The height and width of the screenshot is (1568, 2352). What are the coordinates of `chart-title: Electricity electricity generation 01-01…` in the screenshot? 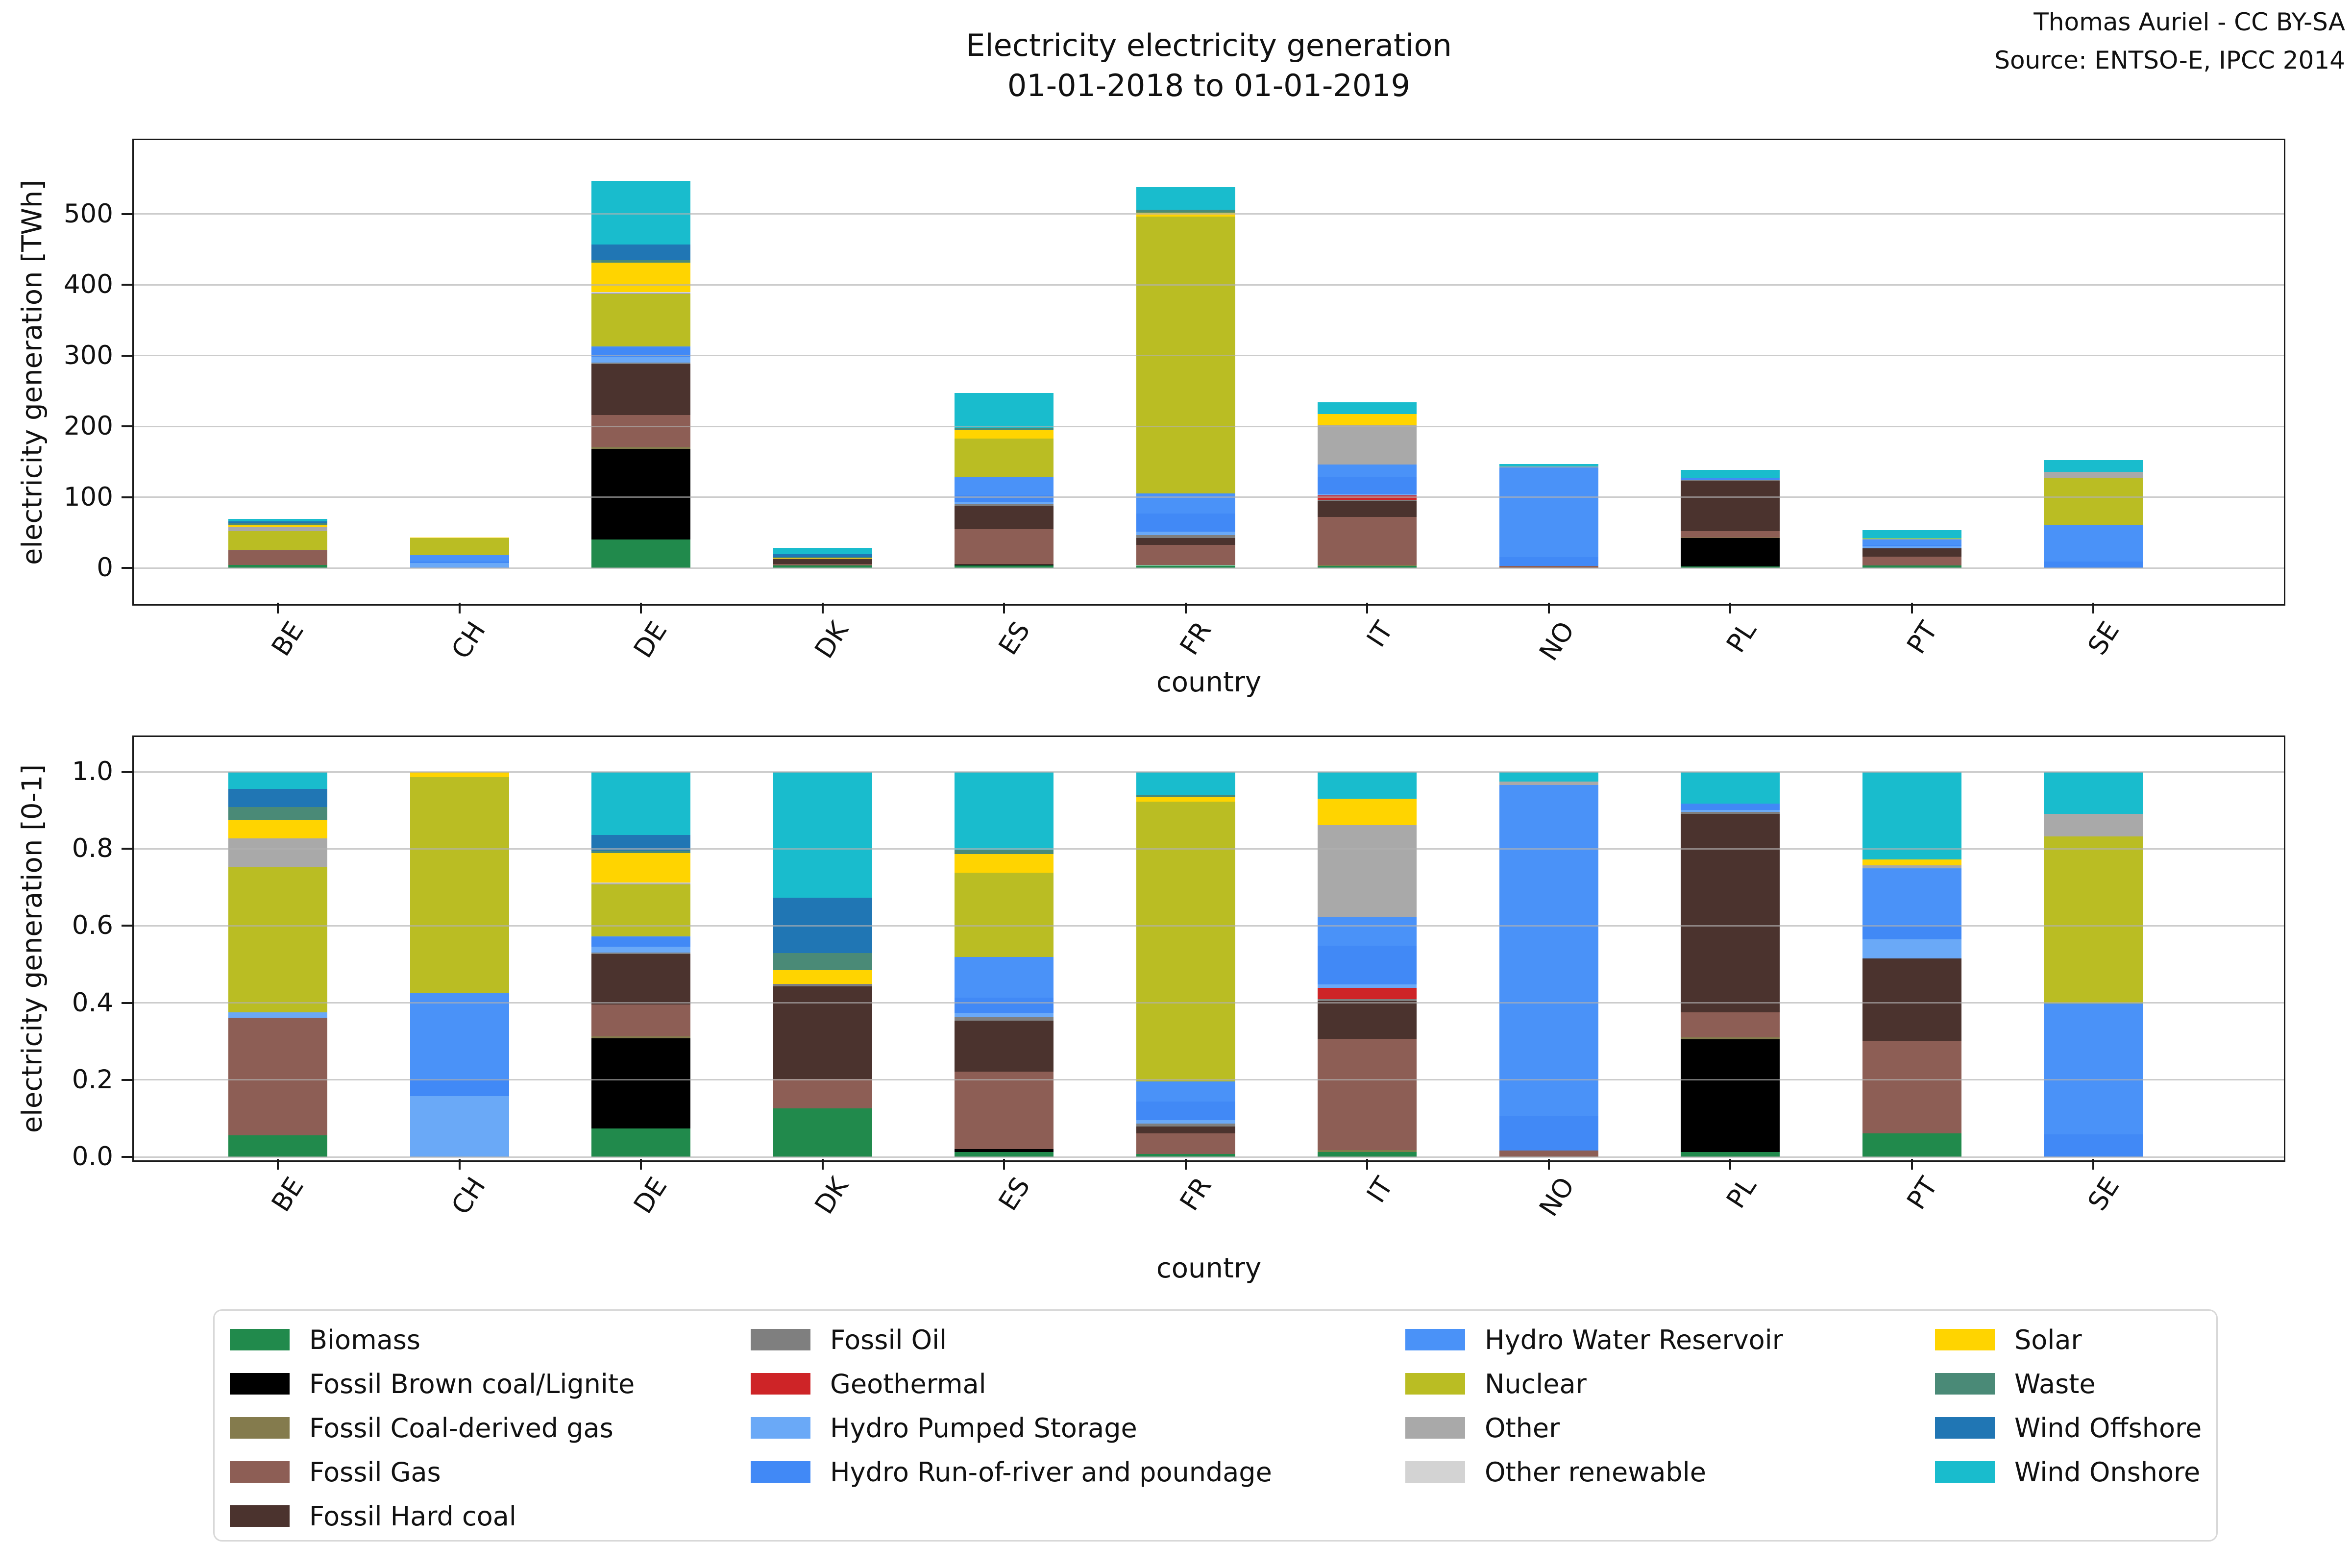 It's located at (1209, 65).